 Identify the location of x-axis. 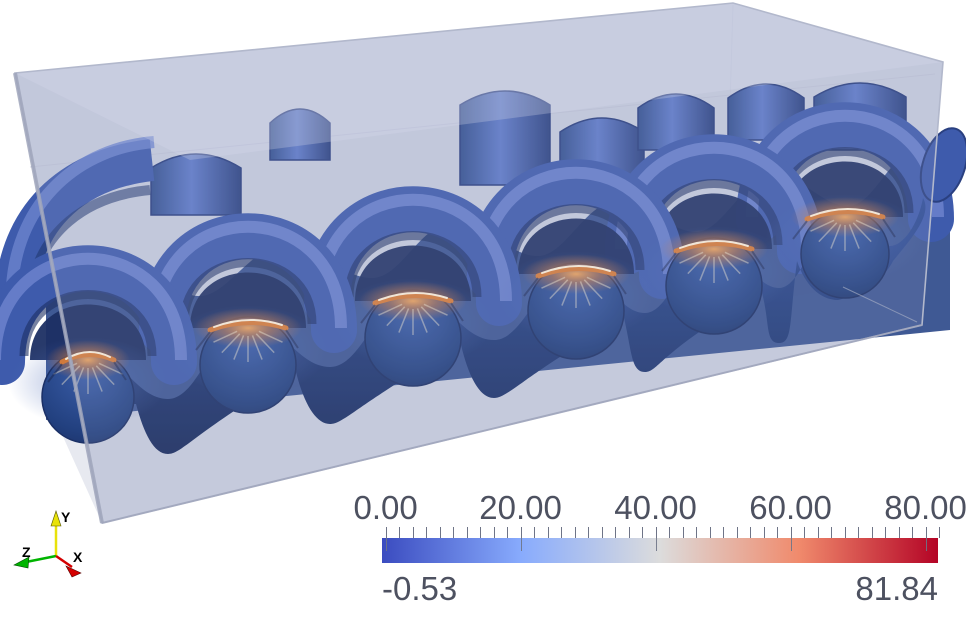
(68, 566).